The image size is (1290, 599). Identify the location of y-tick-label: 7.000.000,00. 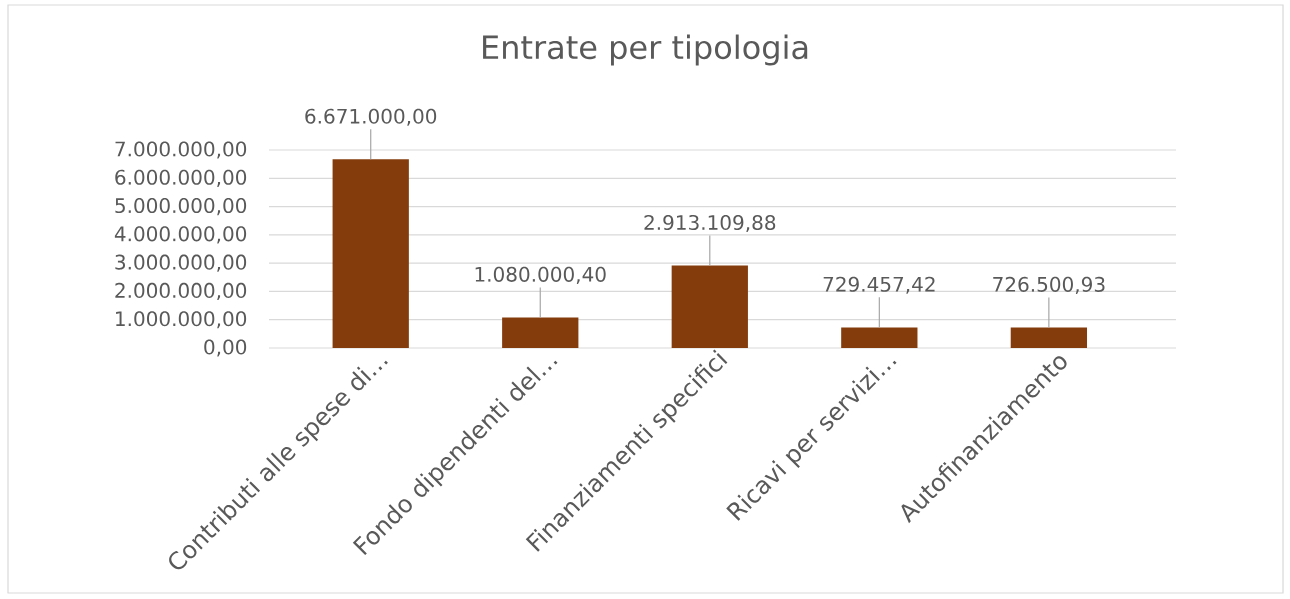
(181, 150).